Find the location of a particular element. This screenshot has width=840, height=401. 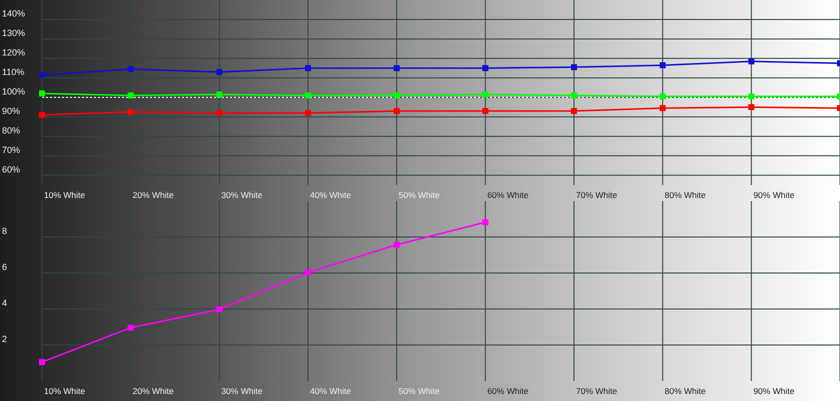

y-tick-label: 6 is located at coordinates (5, 267).